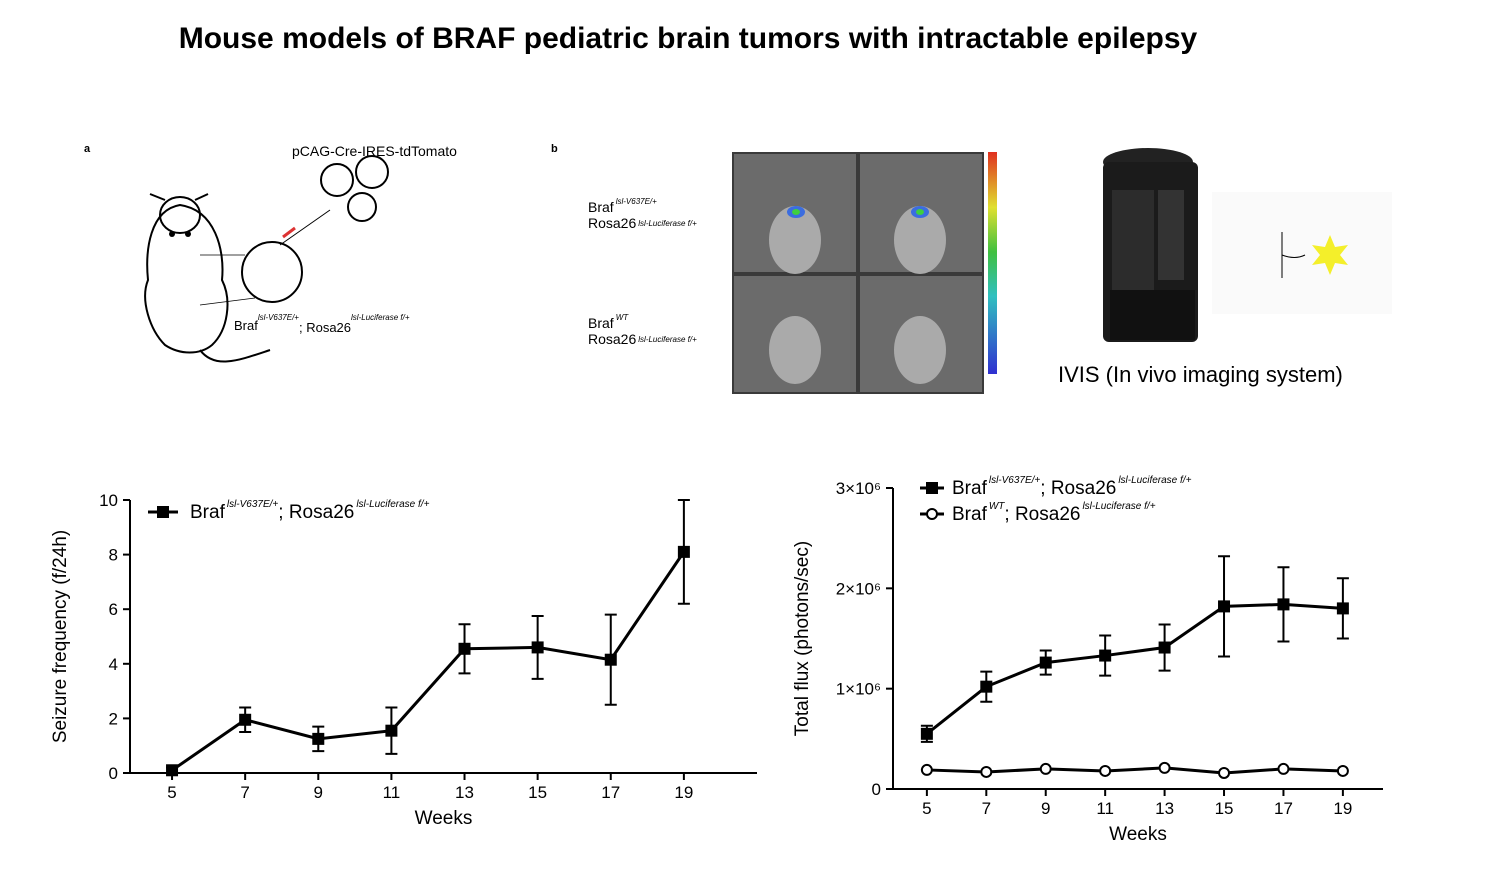 The width and height of the screenshot is (1492, 887). I want to click on device-label: IVIS (In vivo imaging system), so click(1200, 374).